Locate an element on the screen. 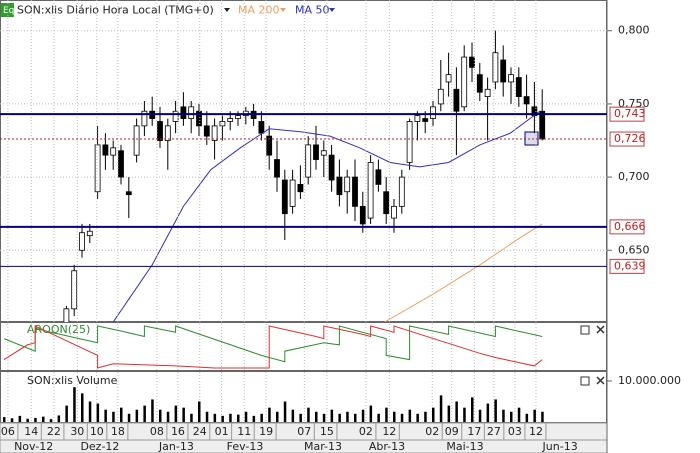 This screenshot has width=700, height=453. month-label: Abr-13 is located at coordinates (387, 446).